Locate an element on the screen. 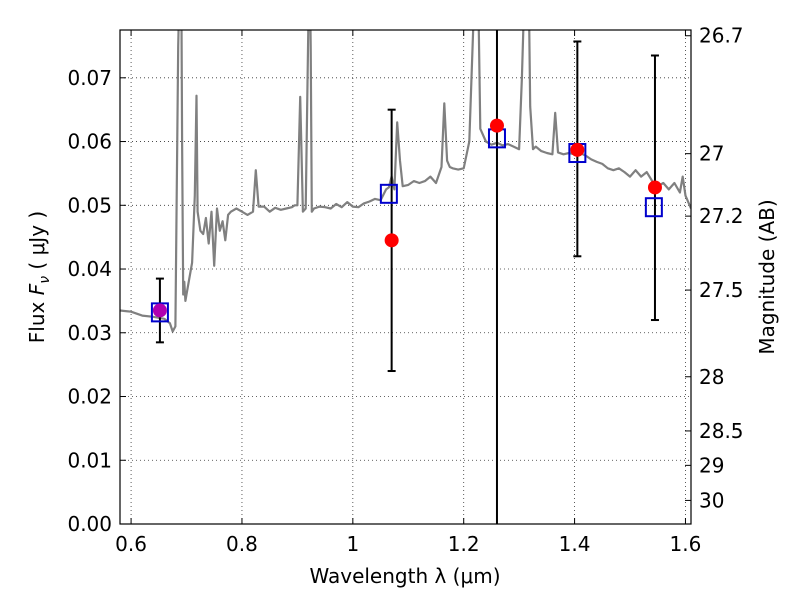 This screenshot has width=800, height=600. y-tick-label: 0.01 is located at coordinates (89, 460).